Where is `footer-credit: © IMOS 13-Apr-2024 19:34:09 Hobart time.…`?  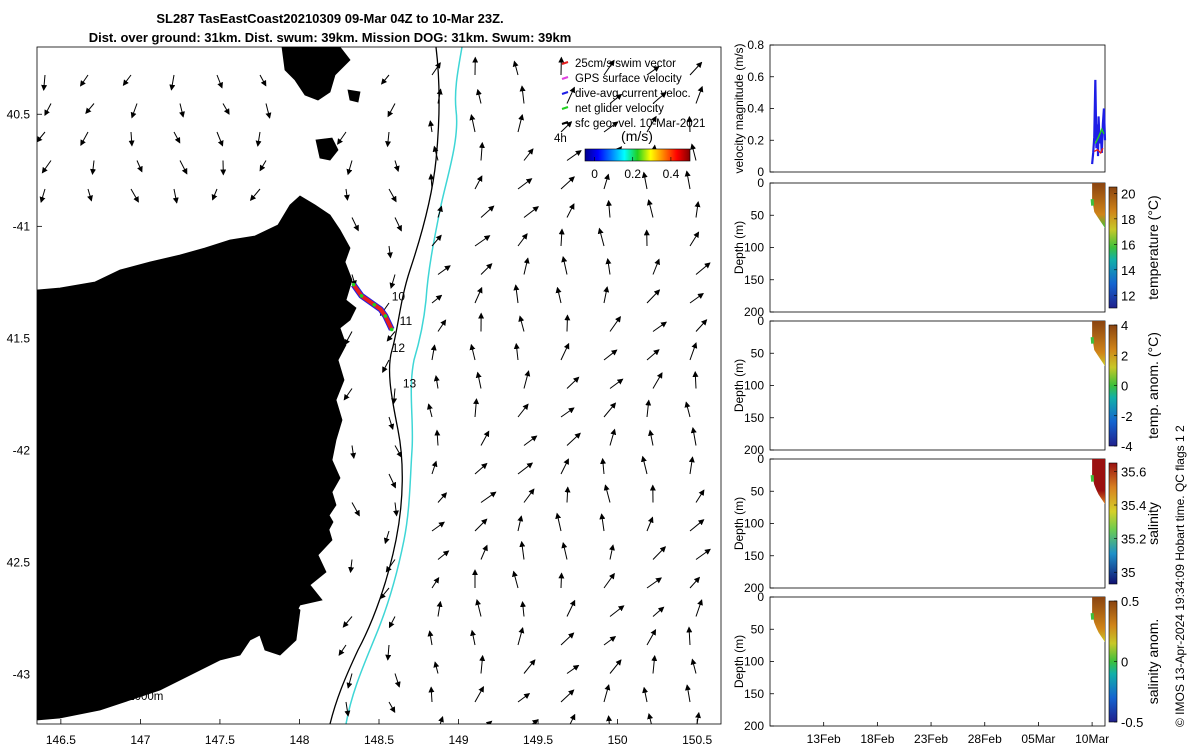
footer-credit: © IMOS 13-Apr-2024 19:34:09 Hobart time.… is located at coordinates (1180, 576).